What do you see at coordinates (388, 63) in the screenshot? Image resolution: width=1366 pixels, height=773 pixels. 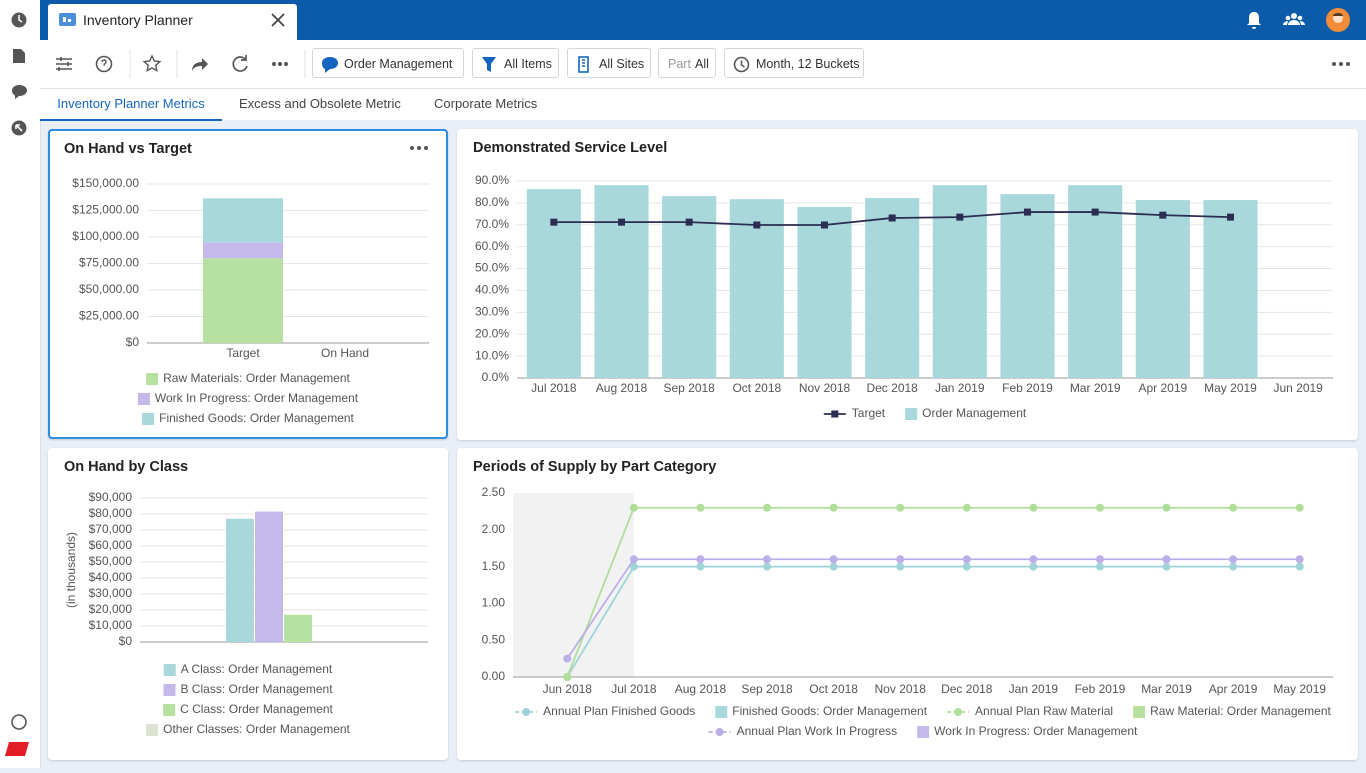 I see `context-button: Order Management` at bounding box center [388, 63].